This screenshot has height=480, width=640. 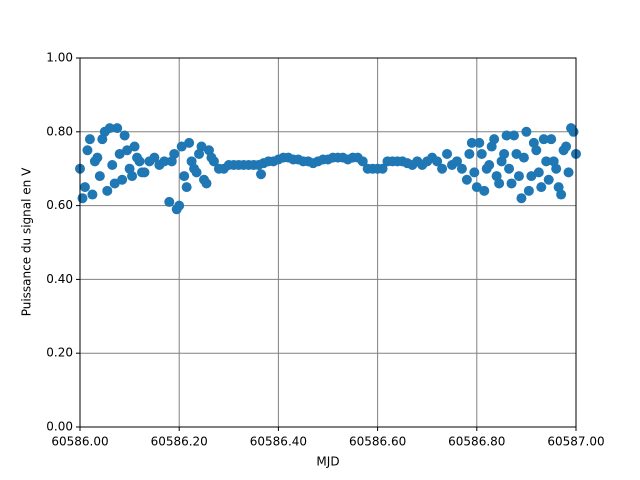 I want to click on x-tick-label: 60586.80, so click(x=476, y=442).